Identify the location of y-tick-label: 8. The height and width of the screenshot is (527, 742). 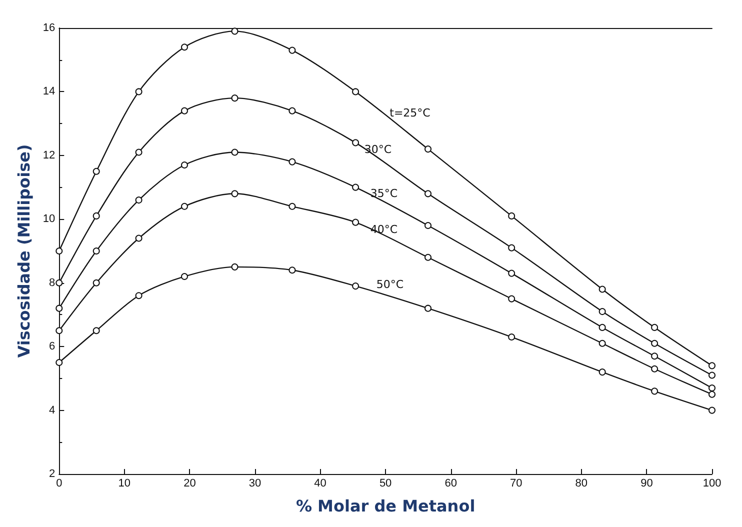
(52, 282).